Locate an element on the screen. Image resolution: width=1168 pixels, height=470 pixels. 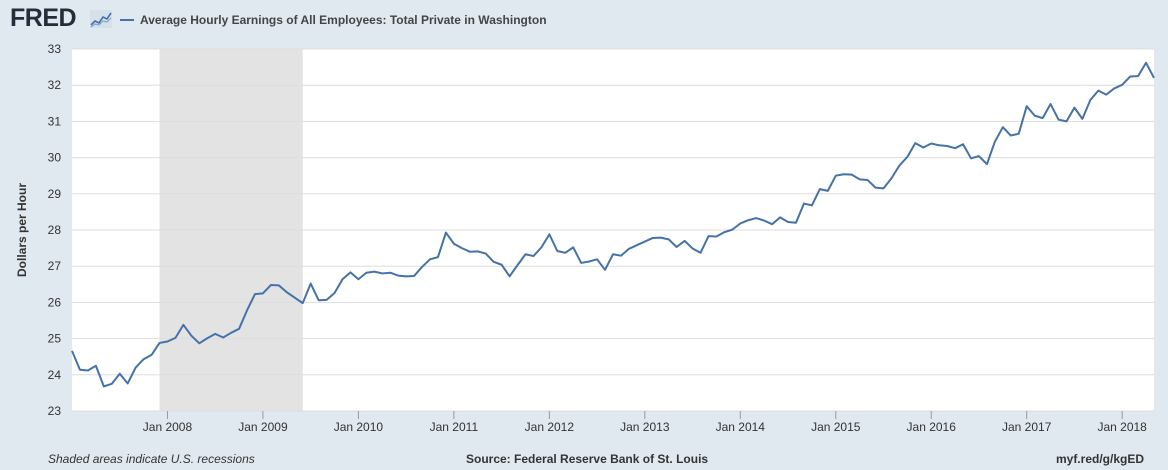
y-tick-label: 29 is located at coordinates (55, 194).